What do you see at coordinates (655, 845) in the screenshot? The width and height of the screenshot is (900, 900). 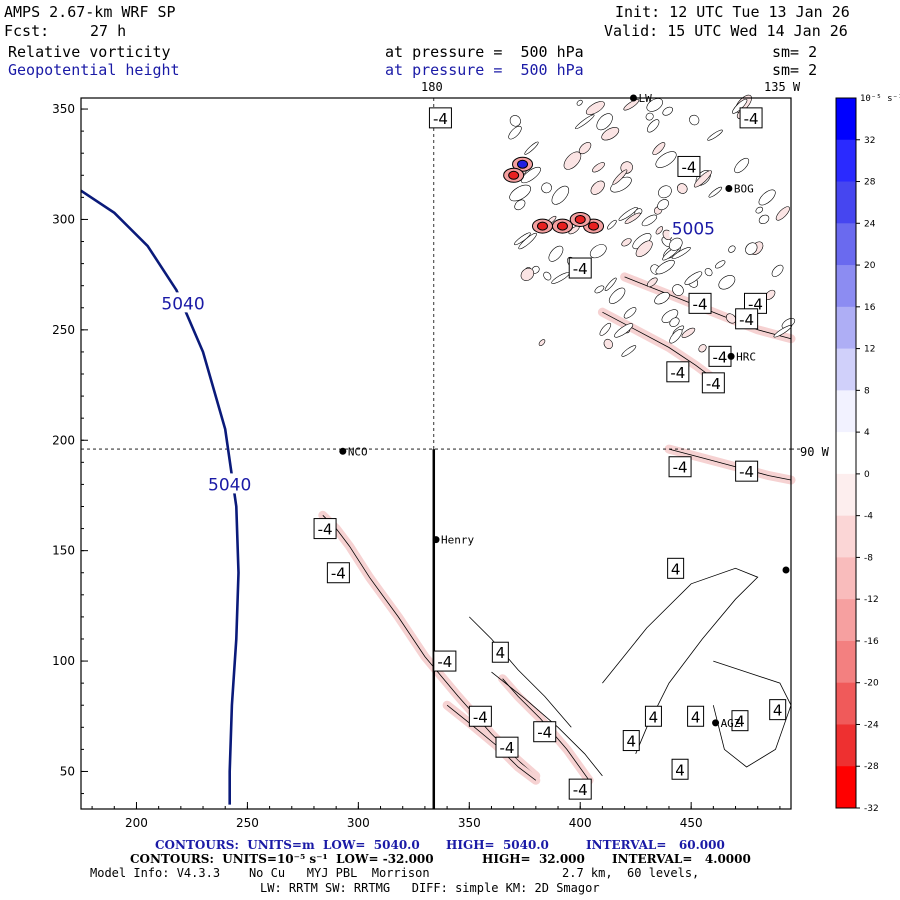 I see `footer-height-c: INTERVAL= 60.000` at bounding box center [655, 845].